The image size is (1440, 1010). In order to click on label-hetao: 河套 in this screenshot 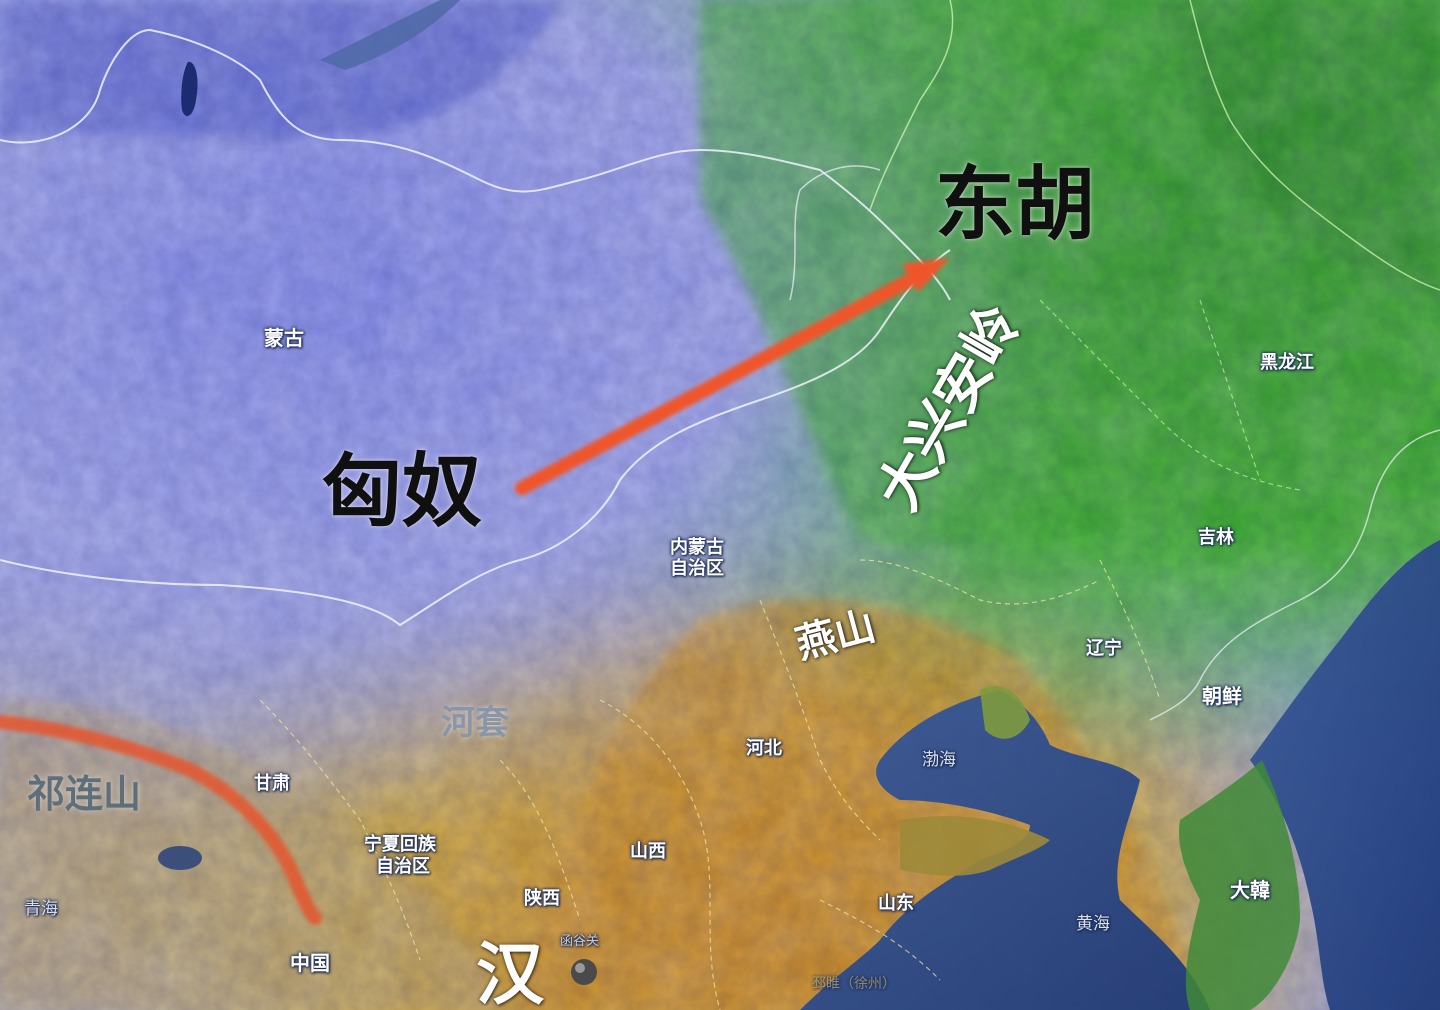, I will do `click(475, 723)`.